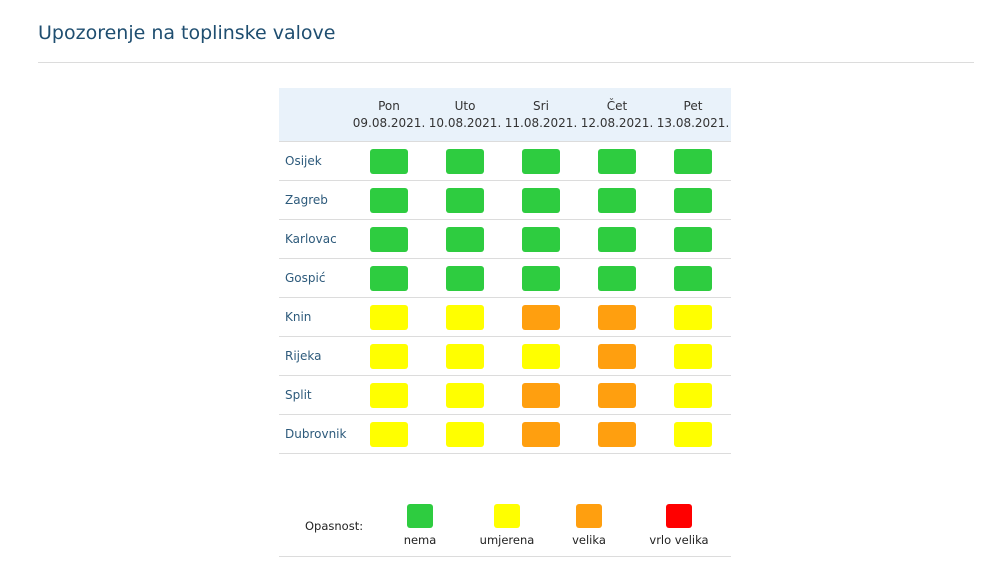  I want to click on day-name: Uto, so click(465, 105).